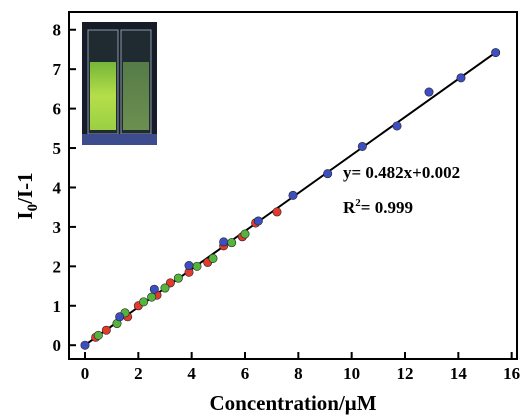 Image resolution: width=529 pixels, height=416 pixels. What do you see at coordinates (511, 373) in the screenshot?
I see `x-tick-label: 16` at bounding box center [511, 373].